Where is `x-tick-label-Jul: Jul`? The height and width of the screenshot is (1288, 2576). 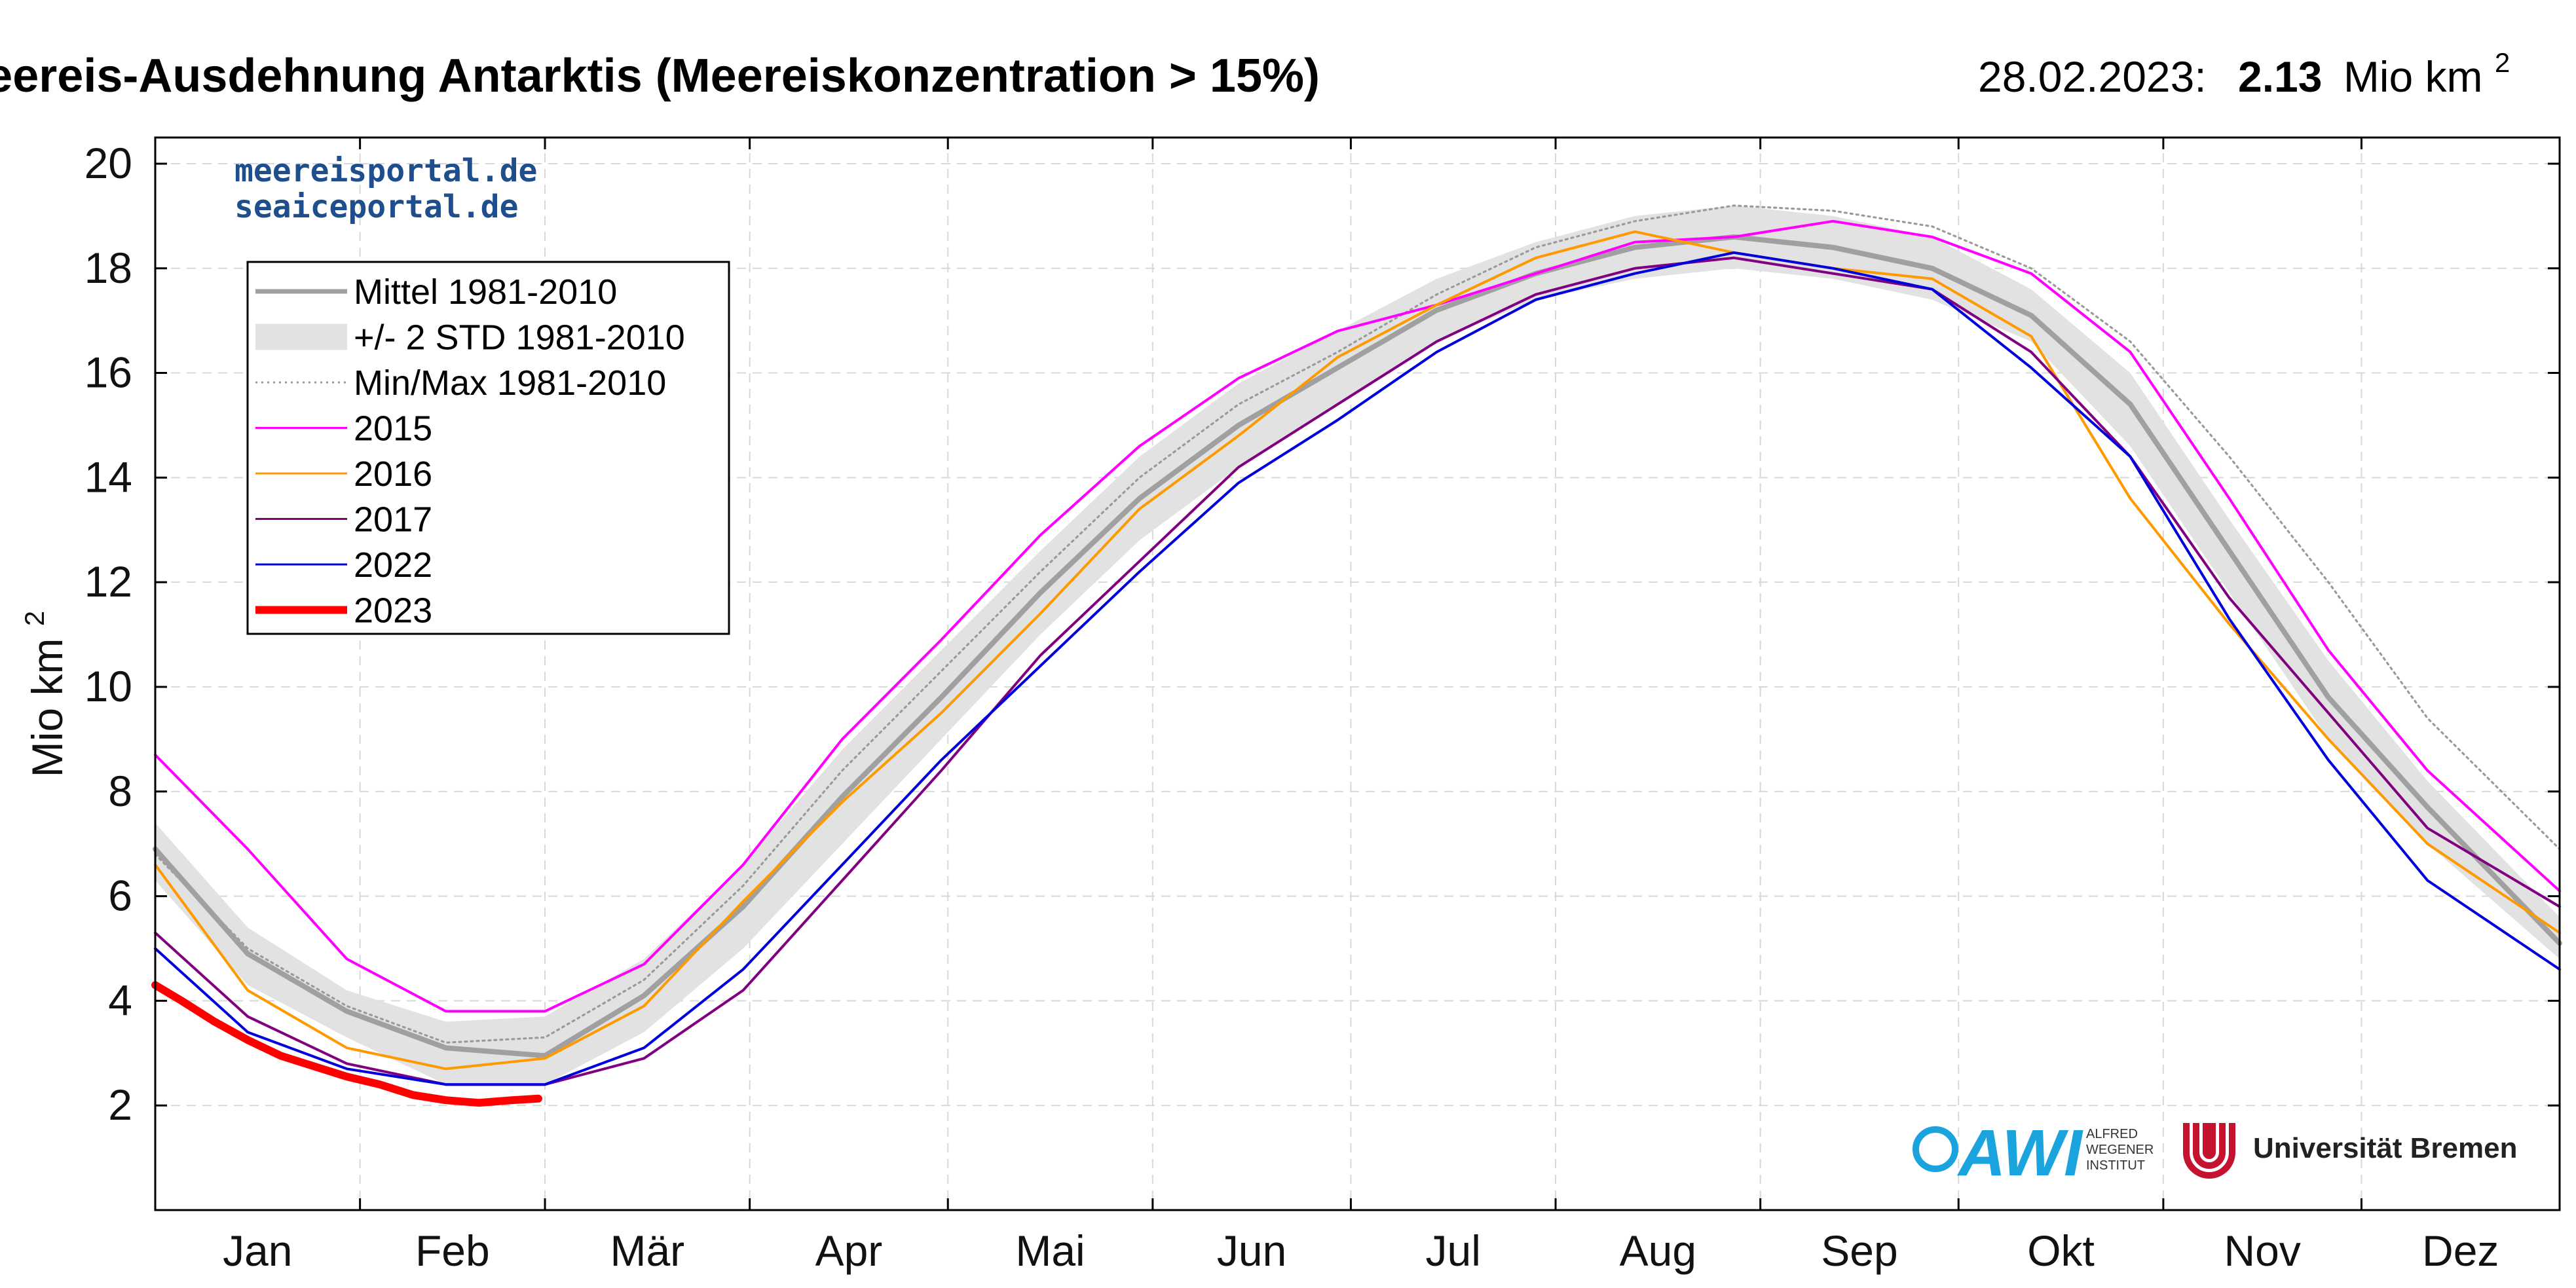
x-tick-label-Jul: Jul is located at coordinates (1453, 1250).